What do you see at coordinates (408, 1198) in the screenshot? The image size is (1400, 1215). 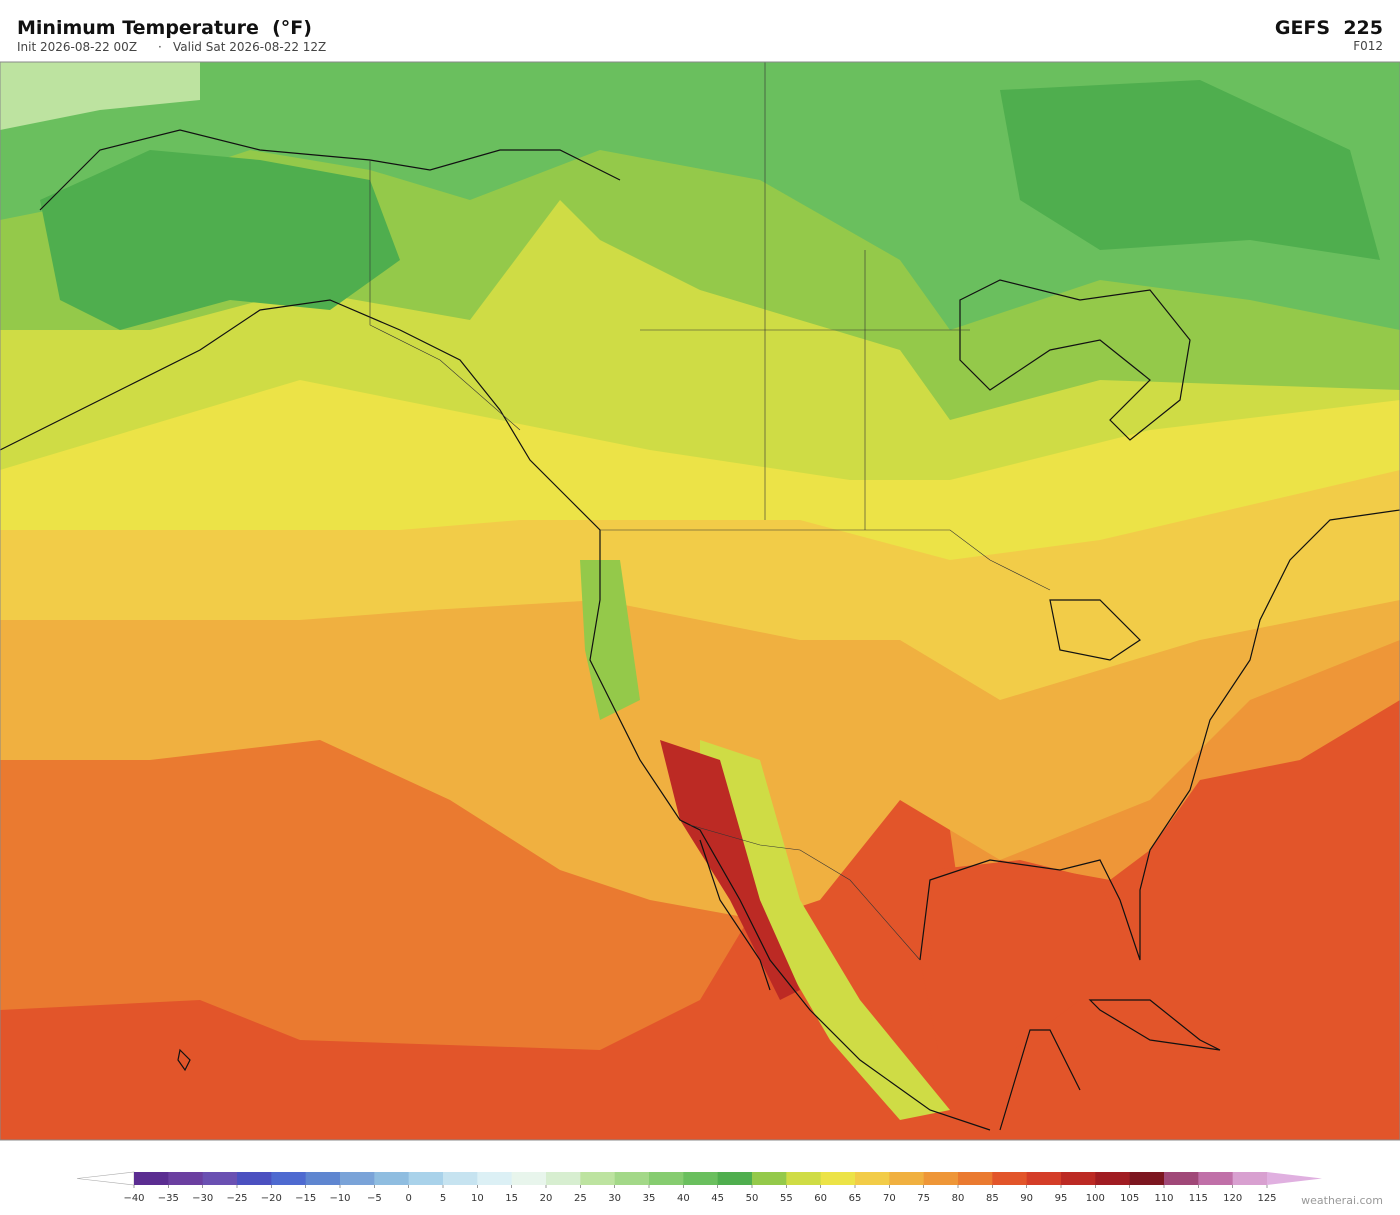 I see `colorbar-tick-label: 0` at bounding box center [408, 1198].